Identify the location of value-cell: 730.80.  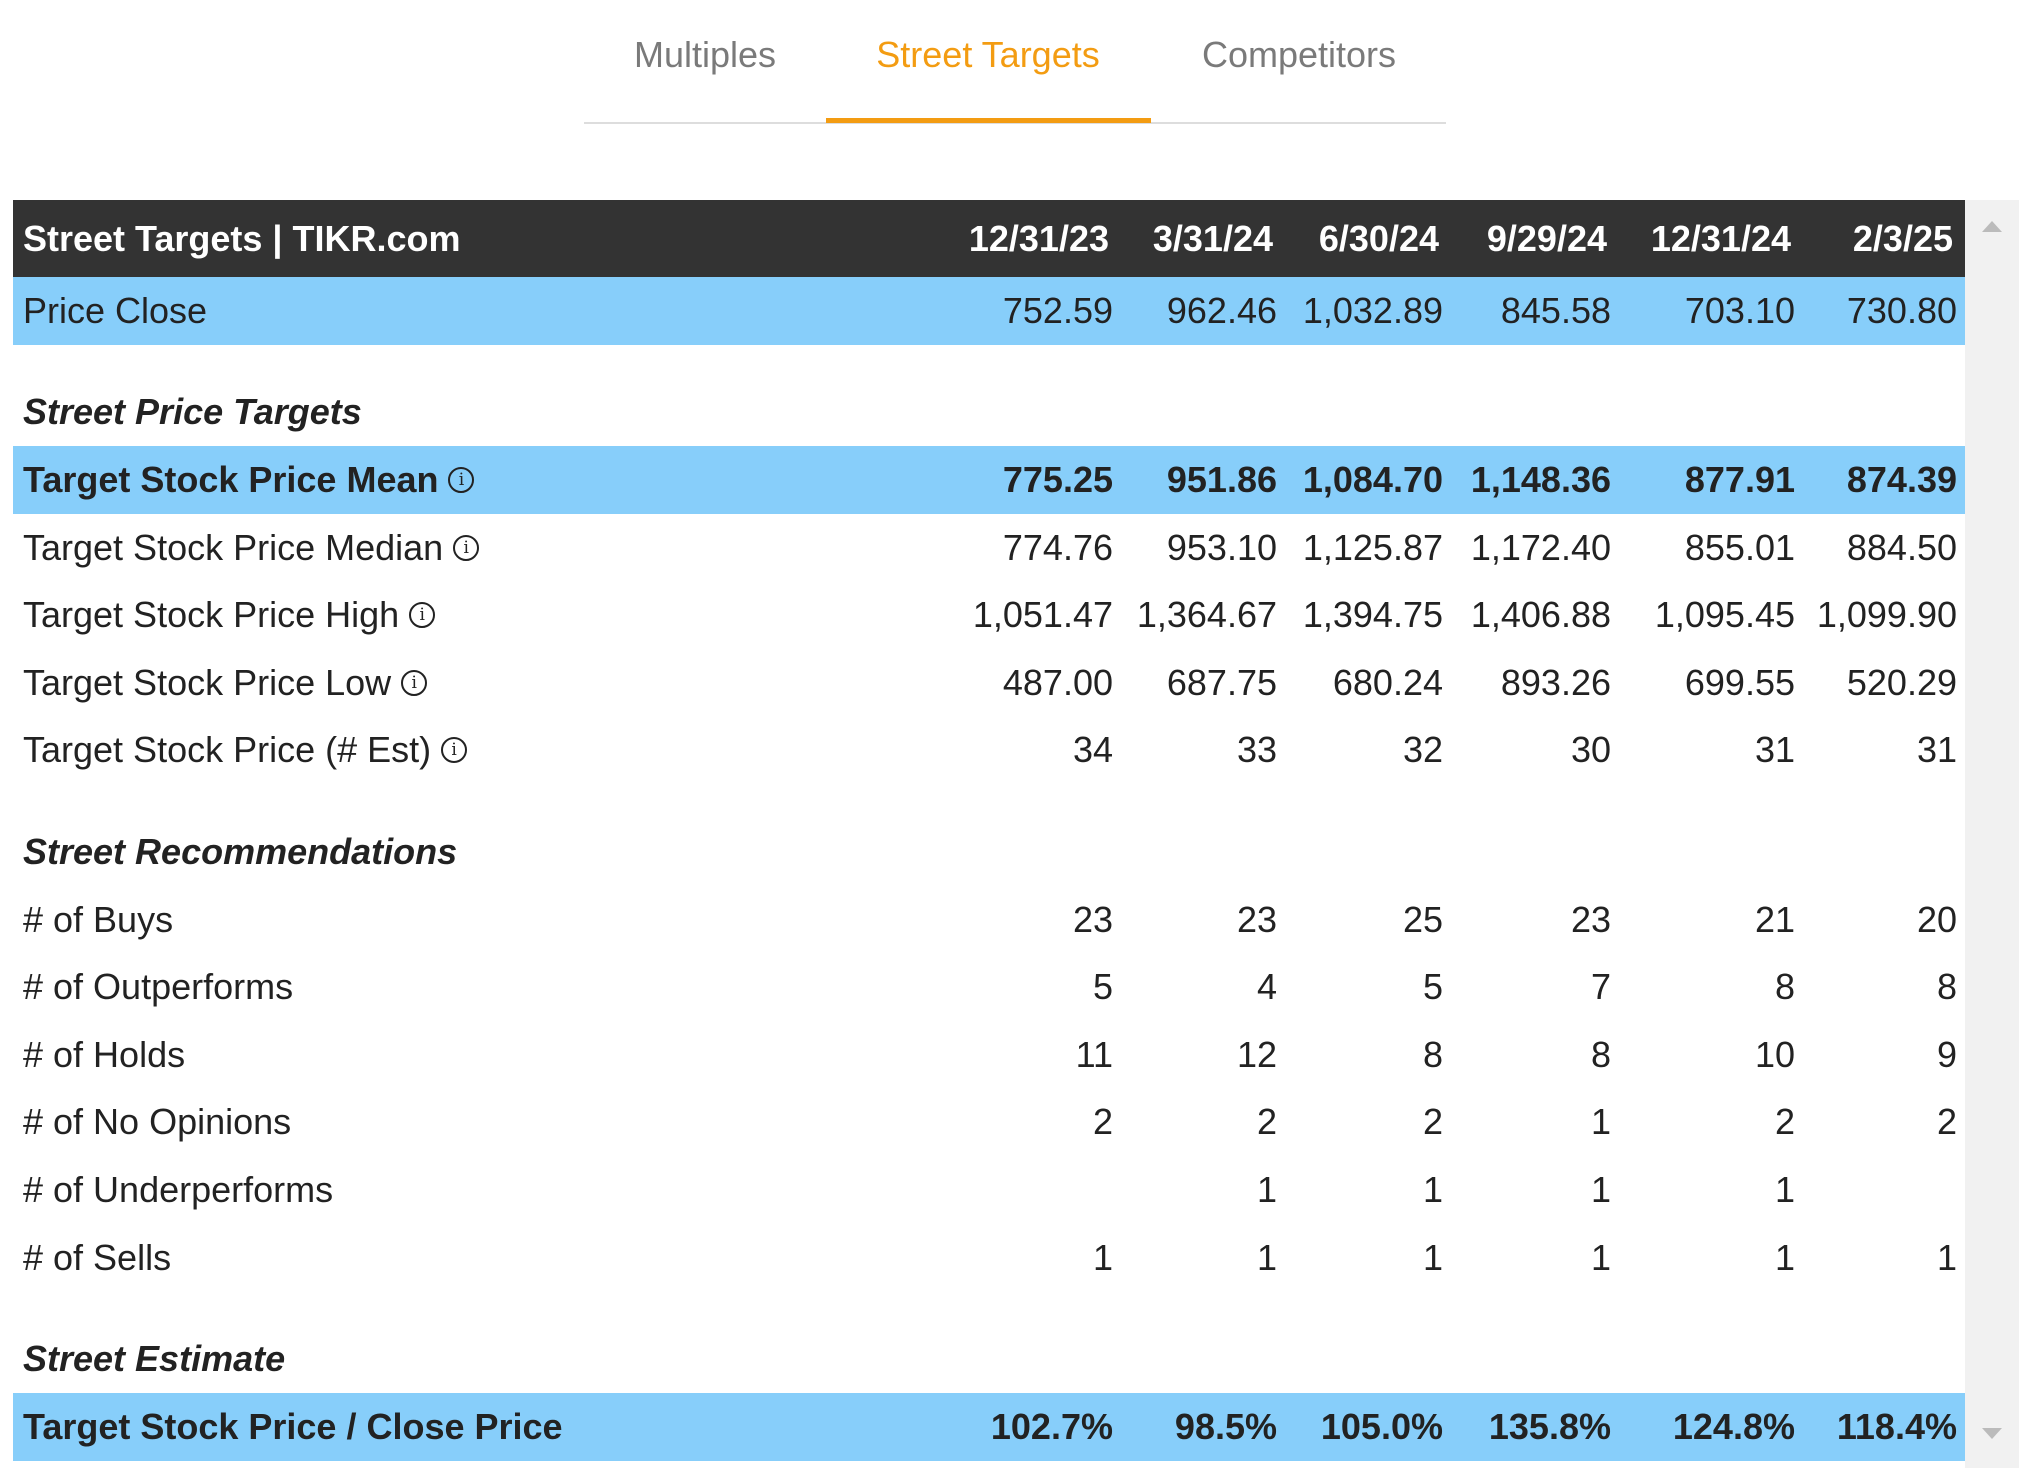
(1901, 310).